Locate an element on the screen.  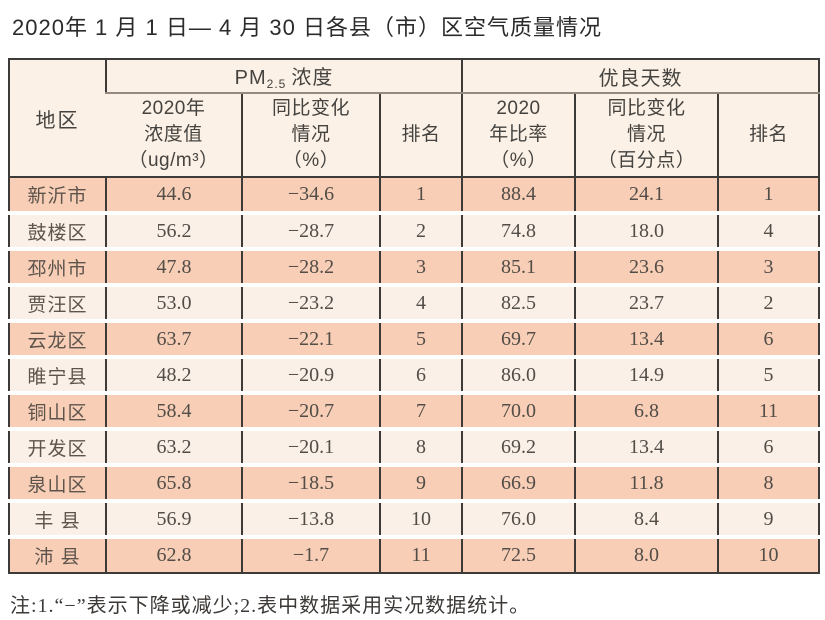
days-rate-cell: 85.1 is located at coordinates (518, 268).